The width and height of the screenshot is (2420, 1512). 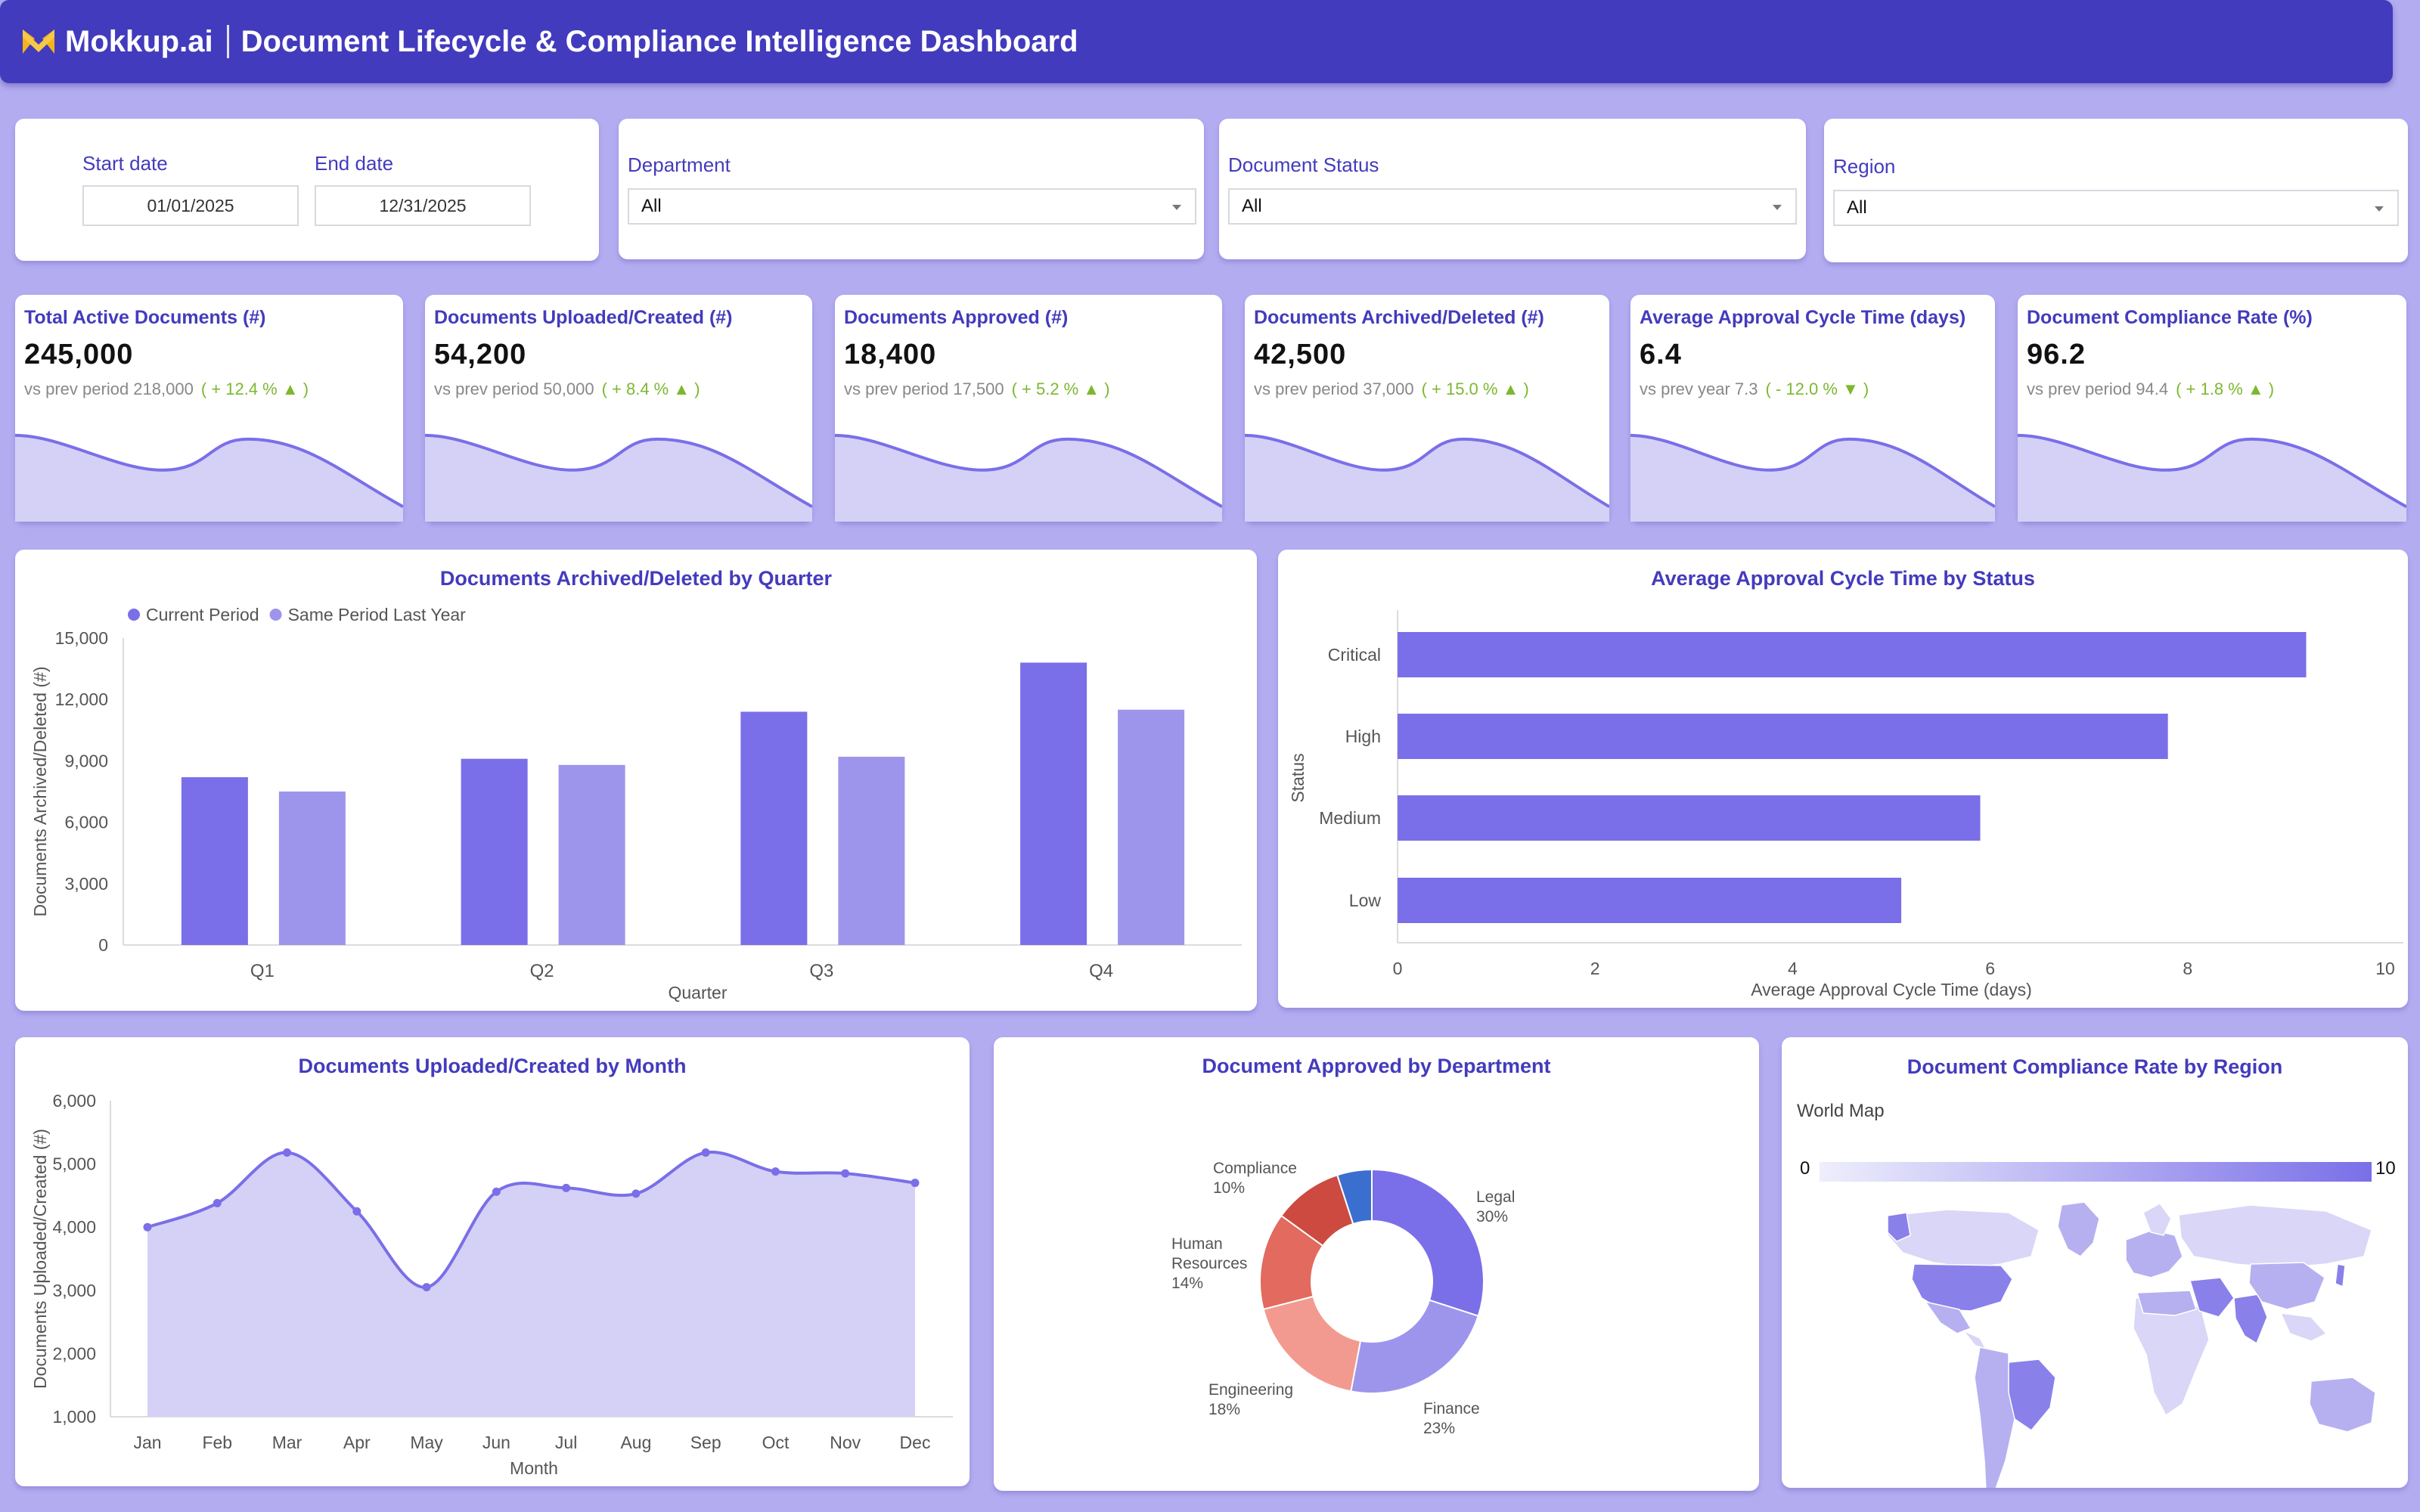 What do you see at coordinates (1512, 206) in the screenshot?
I see `status-select: All` at bounding box center [1512, 206].